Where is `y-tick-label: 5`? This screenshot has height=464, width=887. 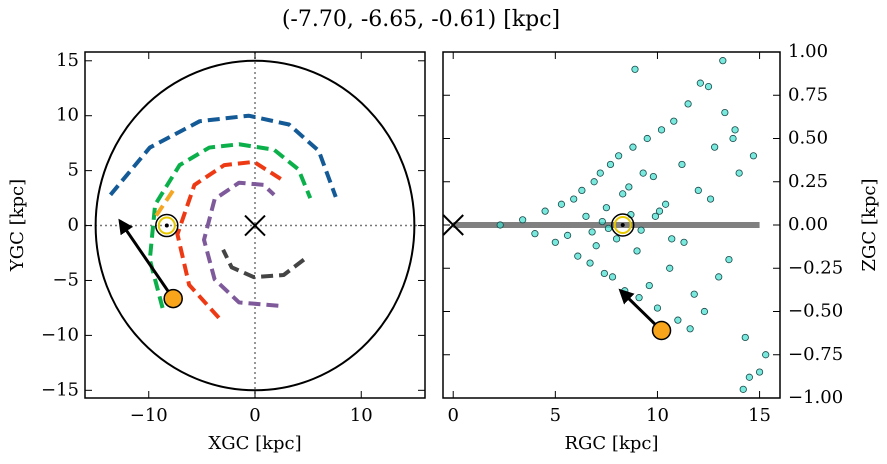
y-tick-label: 5 is located at coordinates (73, 170).